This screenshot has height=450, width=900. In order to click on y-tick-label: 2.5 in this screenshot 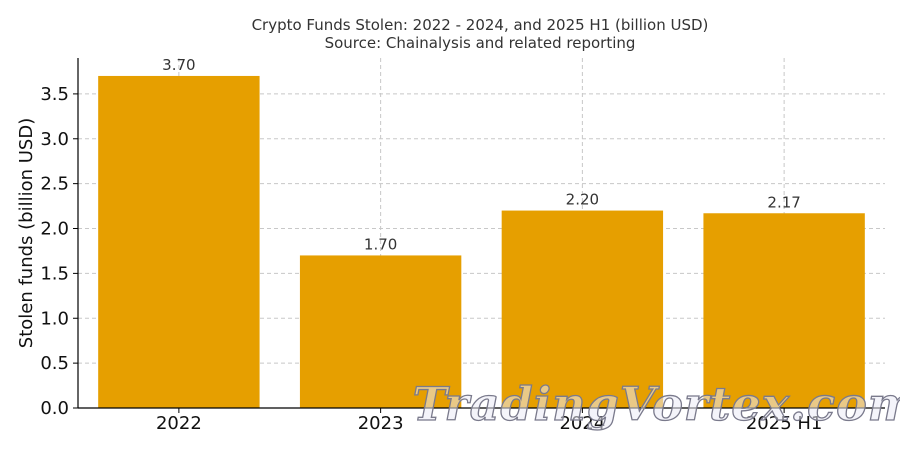, I will do `click(54, 184)`.